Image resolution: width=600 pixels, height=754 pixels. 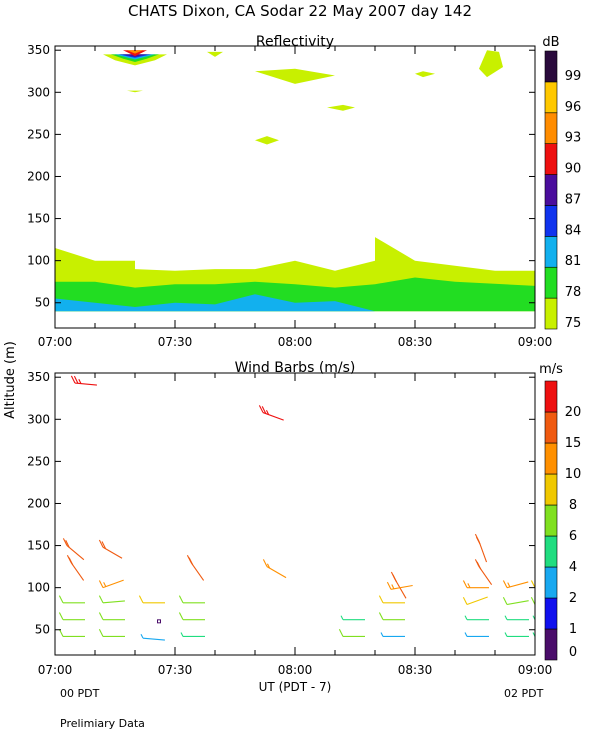 I want to click on y-tick-label: 150, so click(x=38, y=546).